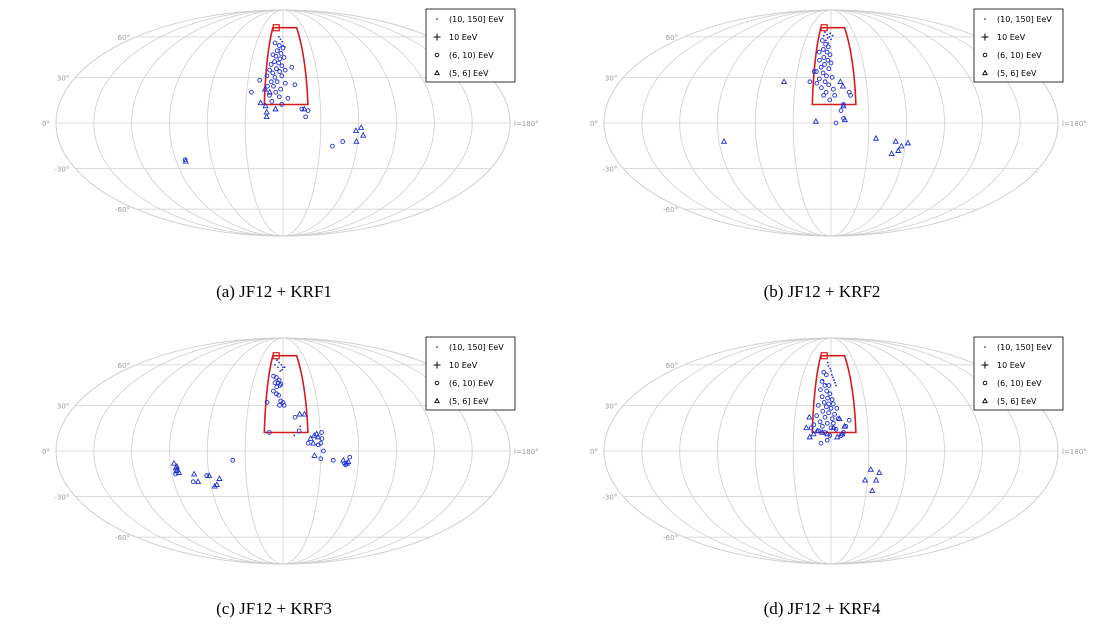  Describe the element at coordinates (470, 45) in the screenshot. I see `legend-box` at that location.